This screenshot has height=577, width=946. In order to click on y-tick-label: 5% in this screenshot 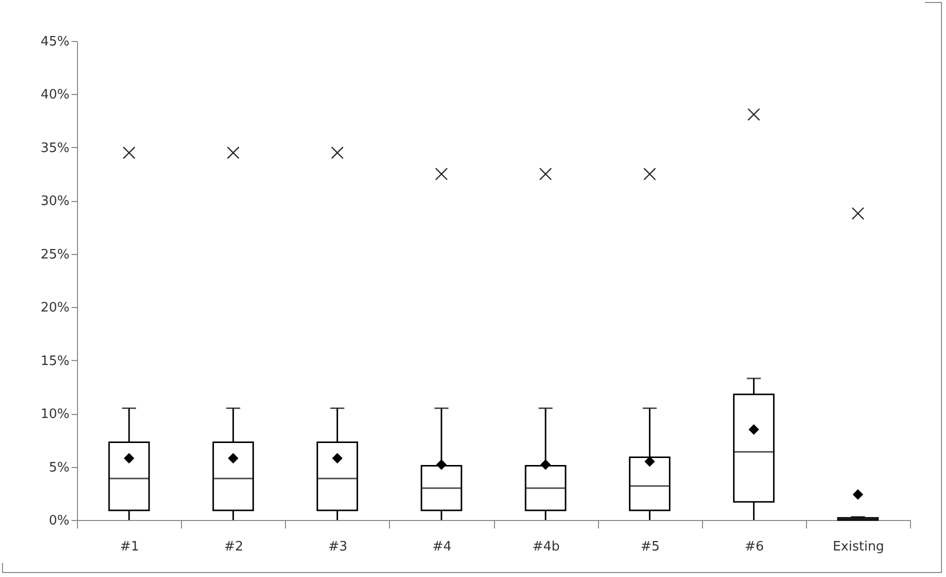, I will do `click(59, 468)`.